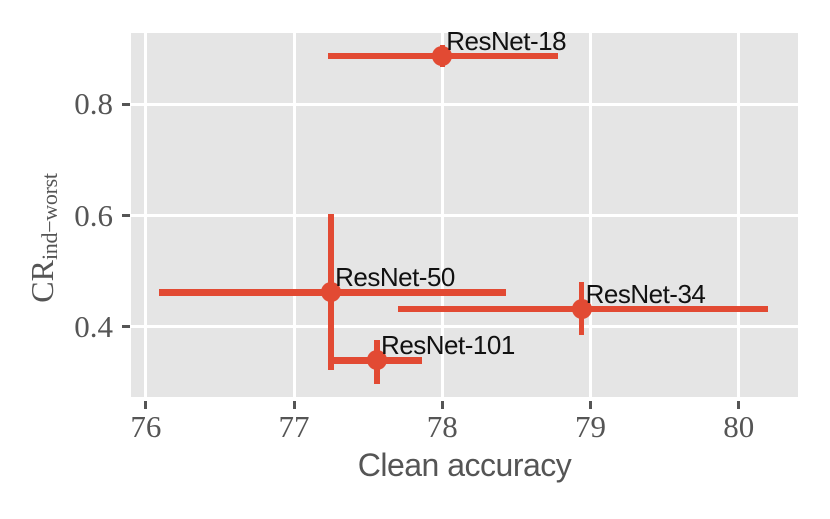 The height and width of the screenshot is (519, 830). Describe the element at coordinates (739, 426) in the screenshot. I see `x-tick-label: 80` at that location.